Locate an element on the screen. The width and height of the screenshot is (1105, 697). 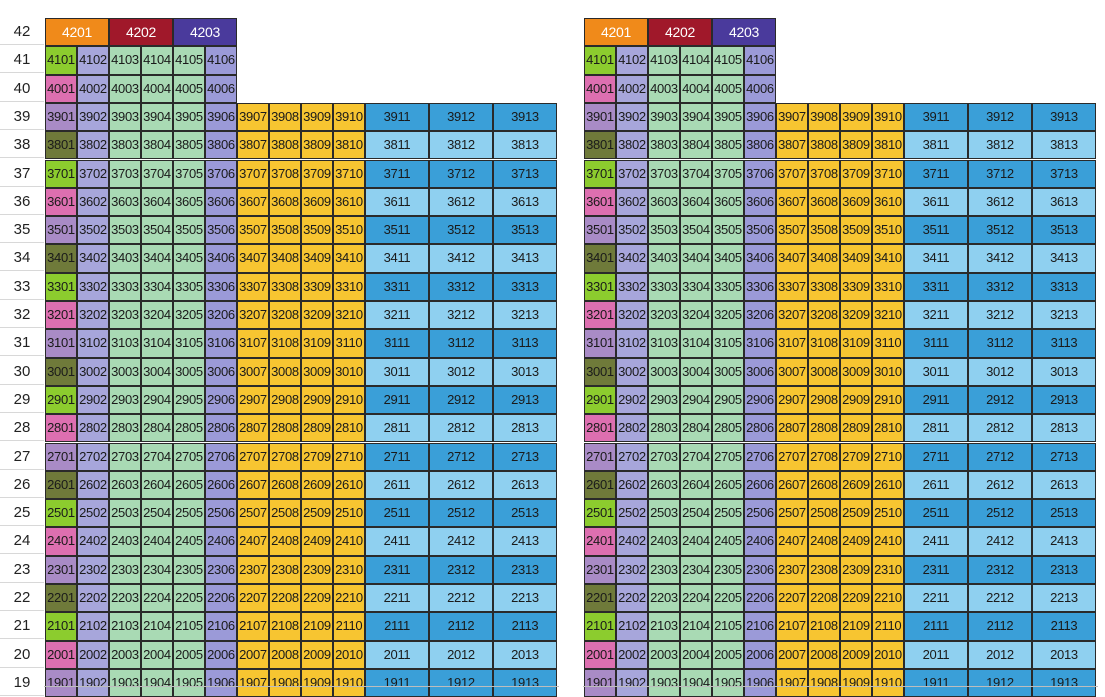
unit-3809: 3809 is located at coordinates (856, 145).